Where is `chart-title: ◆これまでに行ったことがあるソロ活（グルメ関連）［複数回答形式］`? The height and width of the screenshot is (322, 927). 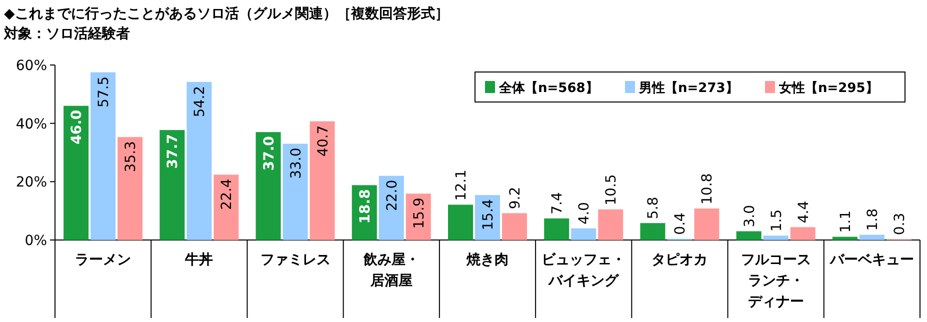
chart-title: ◆これまでに行ったことがあるソロ活（グルメ関連）［複数回答形式］ is located at coordinates (226, 13).